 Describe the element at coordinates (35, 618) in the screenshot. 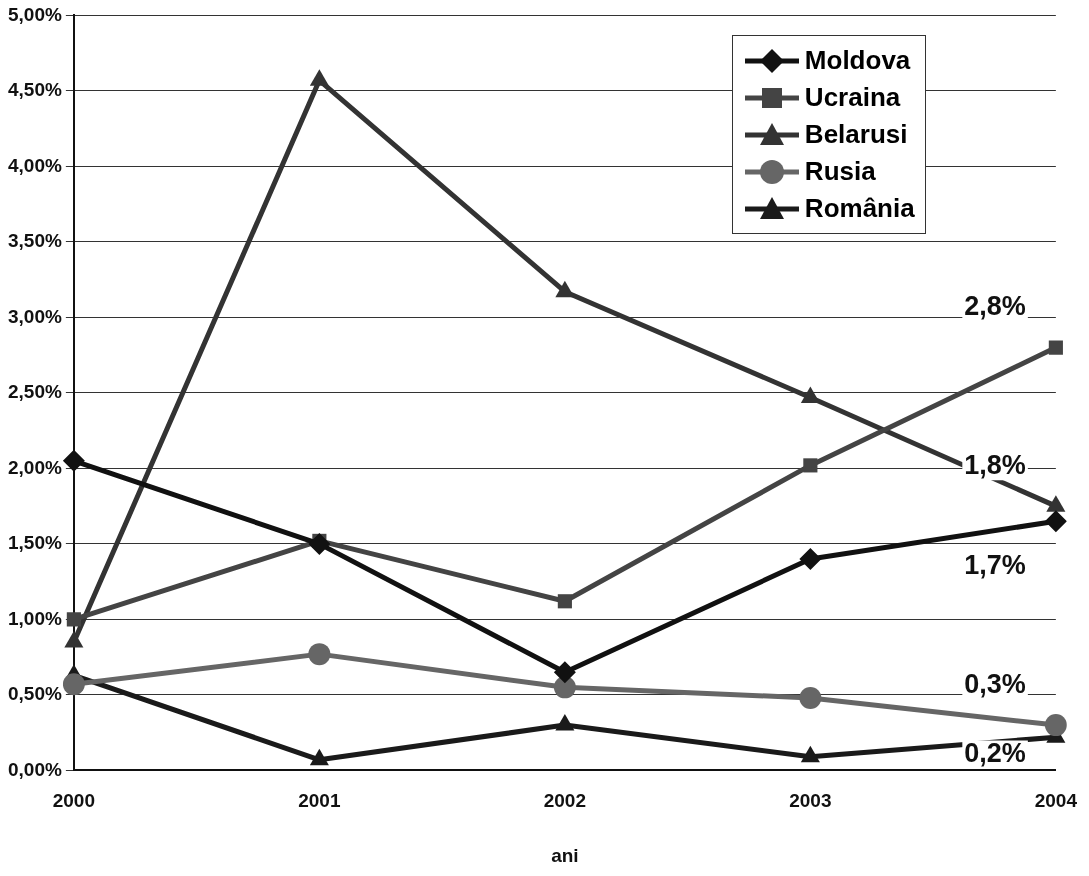

I see `y-tick-label: 1,00%` at that location.